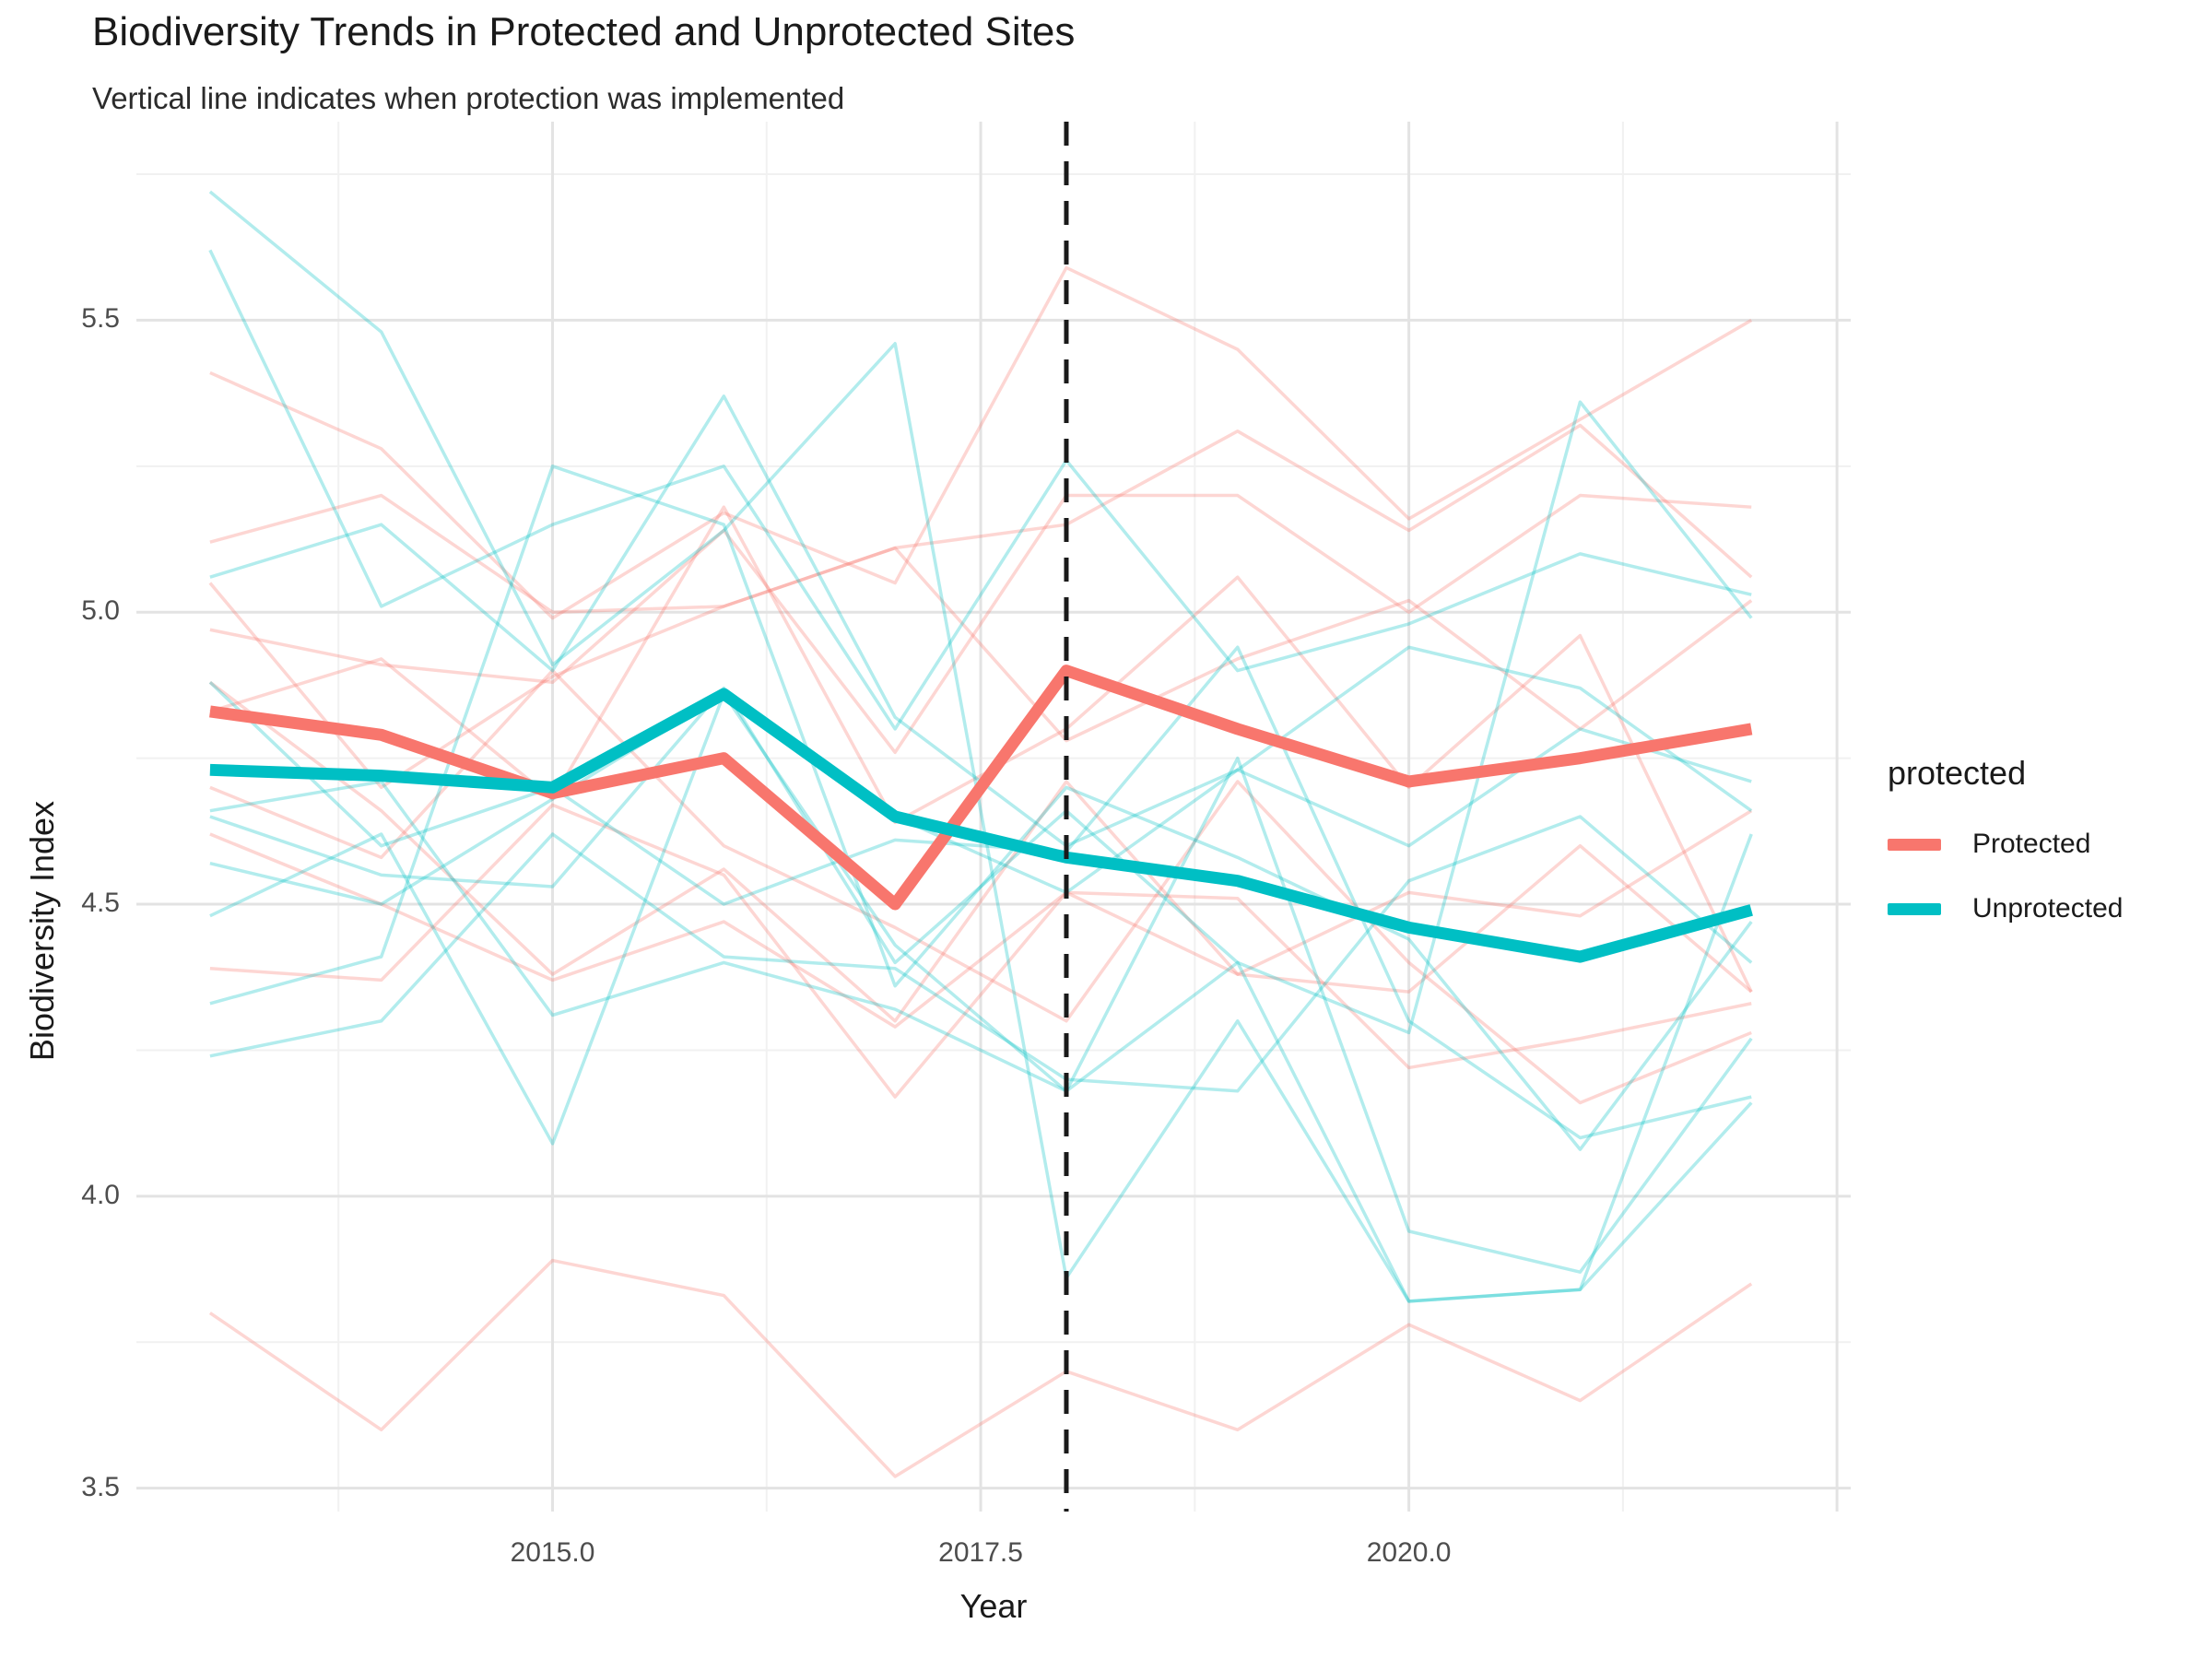  What do you see at coordinates (1914, 908) in the screenshot?
I see `unprotected-color-key` at bounding box center [1914, 908].